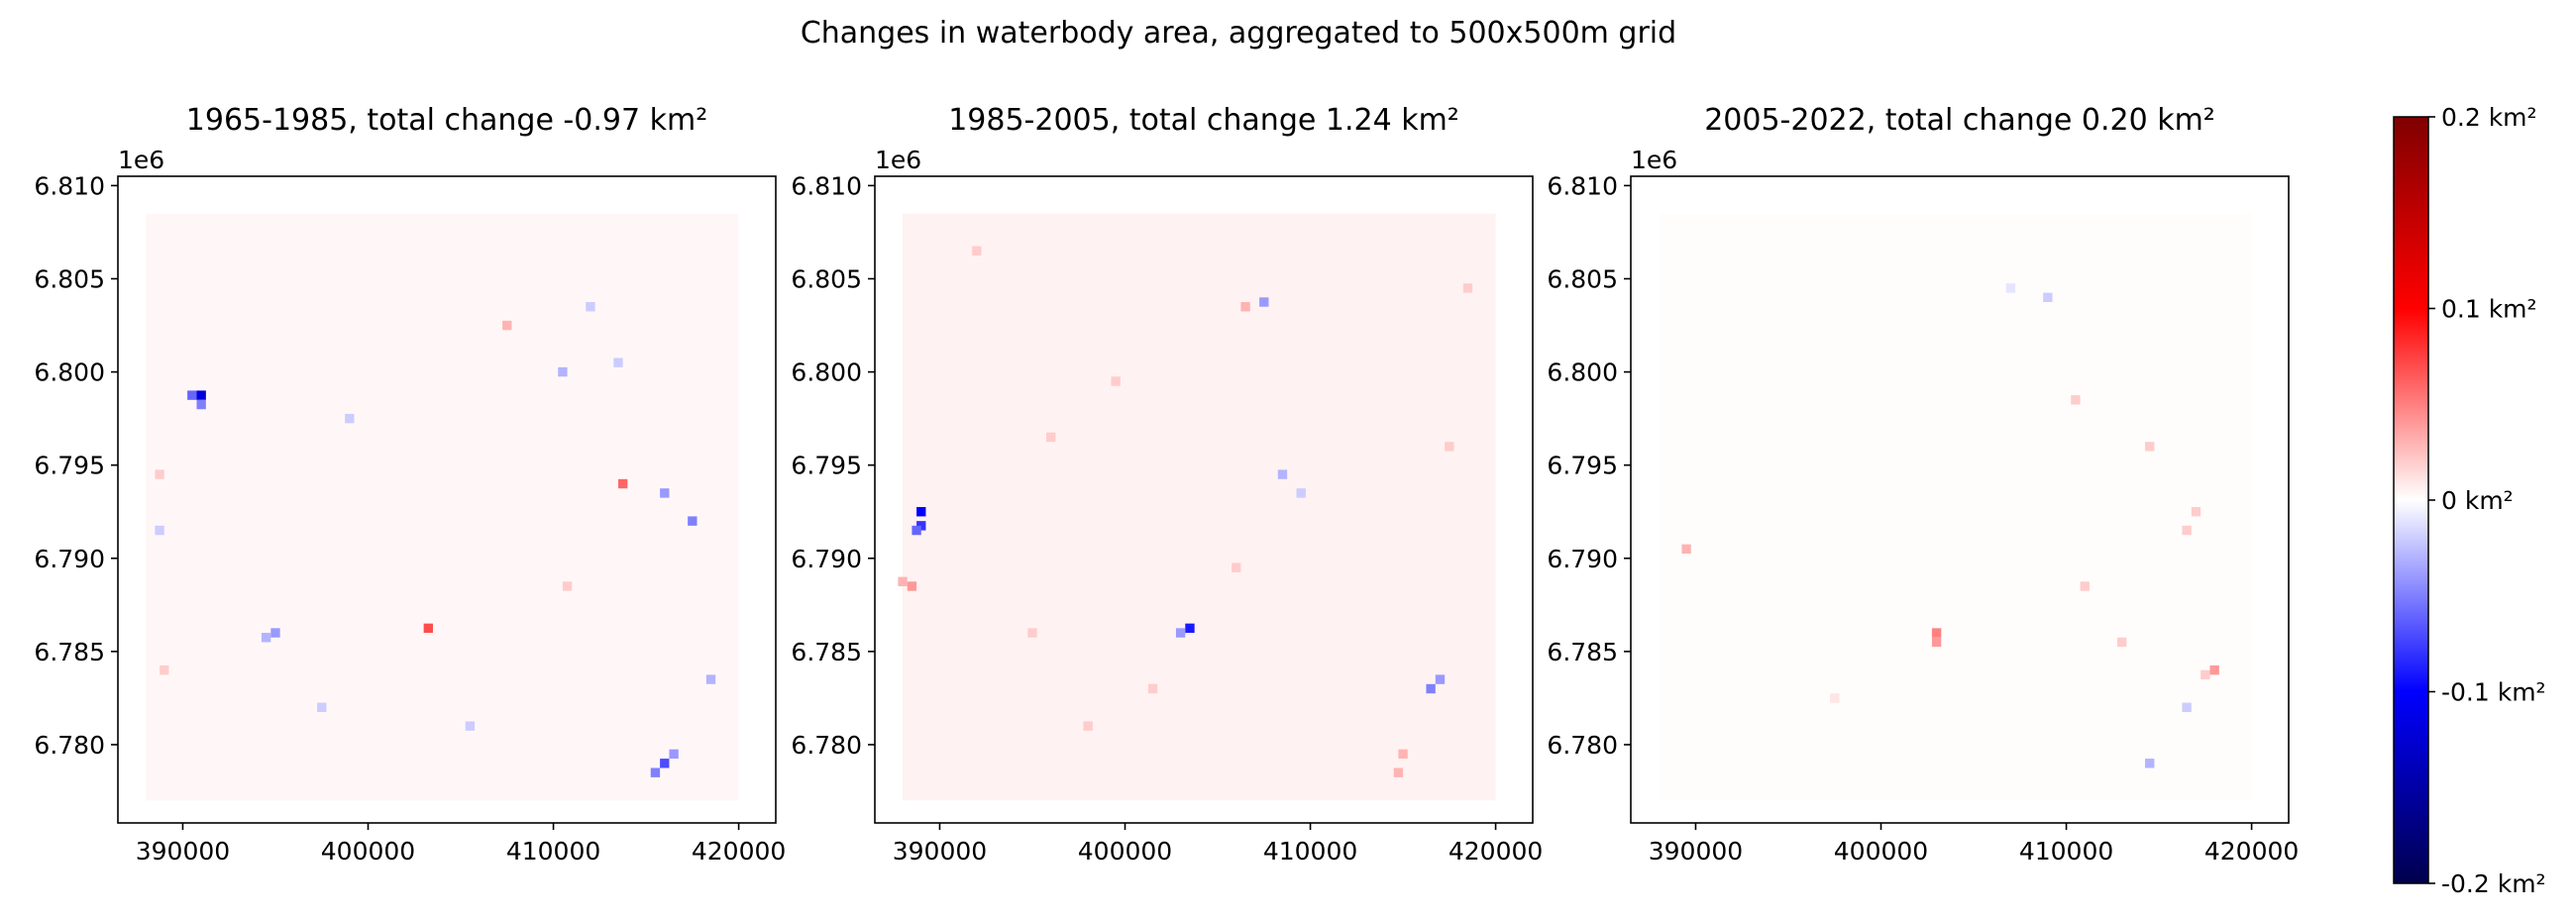 Image resolution: width=2576 pixels, height=918 pixels. What do you see at coordinates (2494, 692) in the screenshot?
I see `colorbar-tick-label: -0.1 km²` at bounding box center [2494, 692].